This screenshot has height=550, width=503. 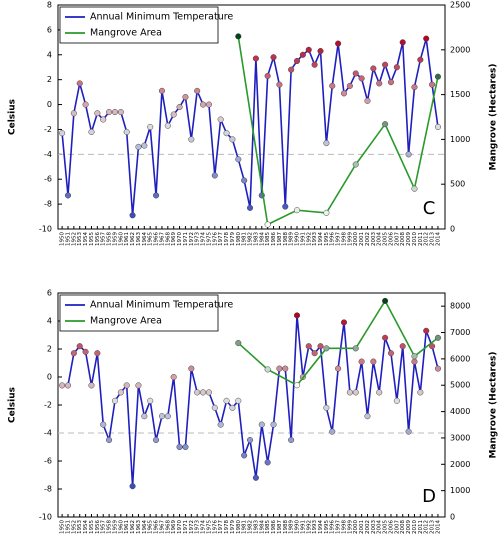 I want to click on x-tick-label: 1975, so click(x=209, y=239).